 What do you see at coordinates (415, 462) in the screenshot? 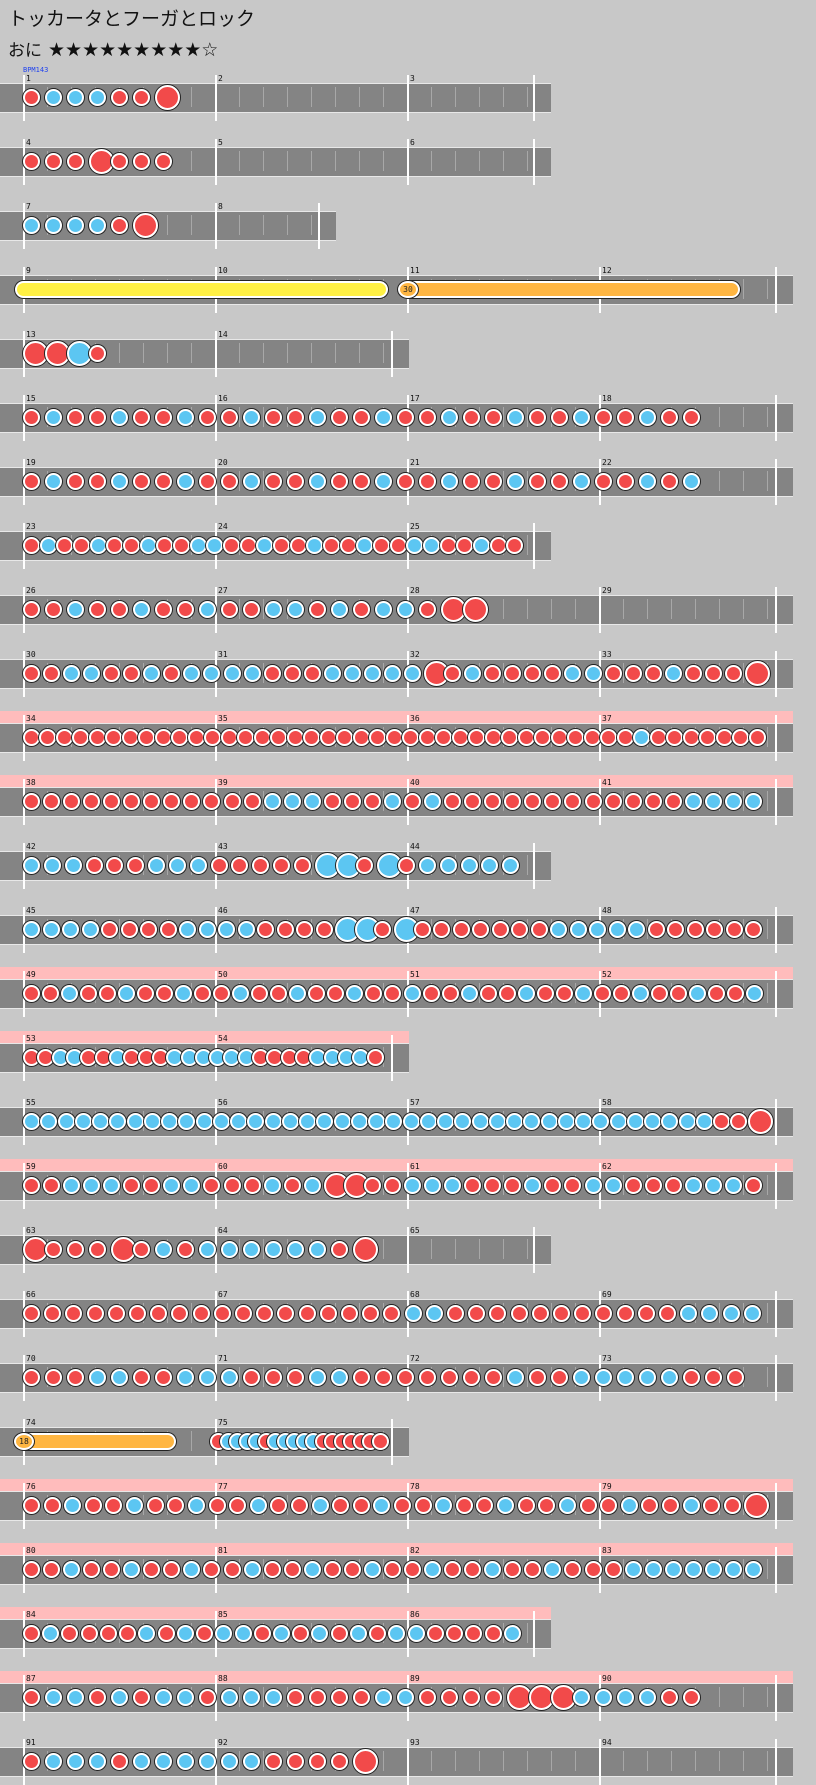
I see `measure-number: 21` at bounding box center [415, 462].